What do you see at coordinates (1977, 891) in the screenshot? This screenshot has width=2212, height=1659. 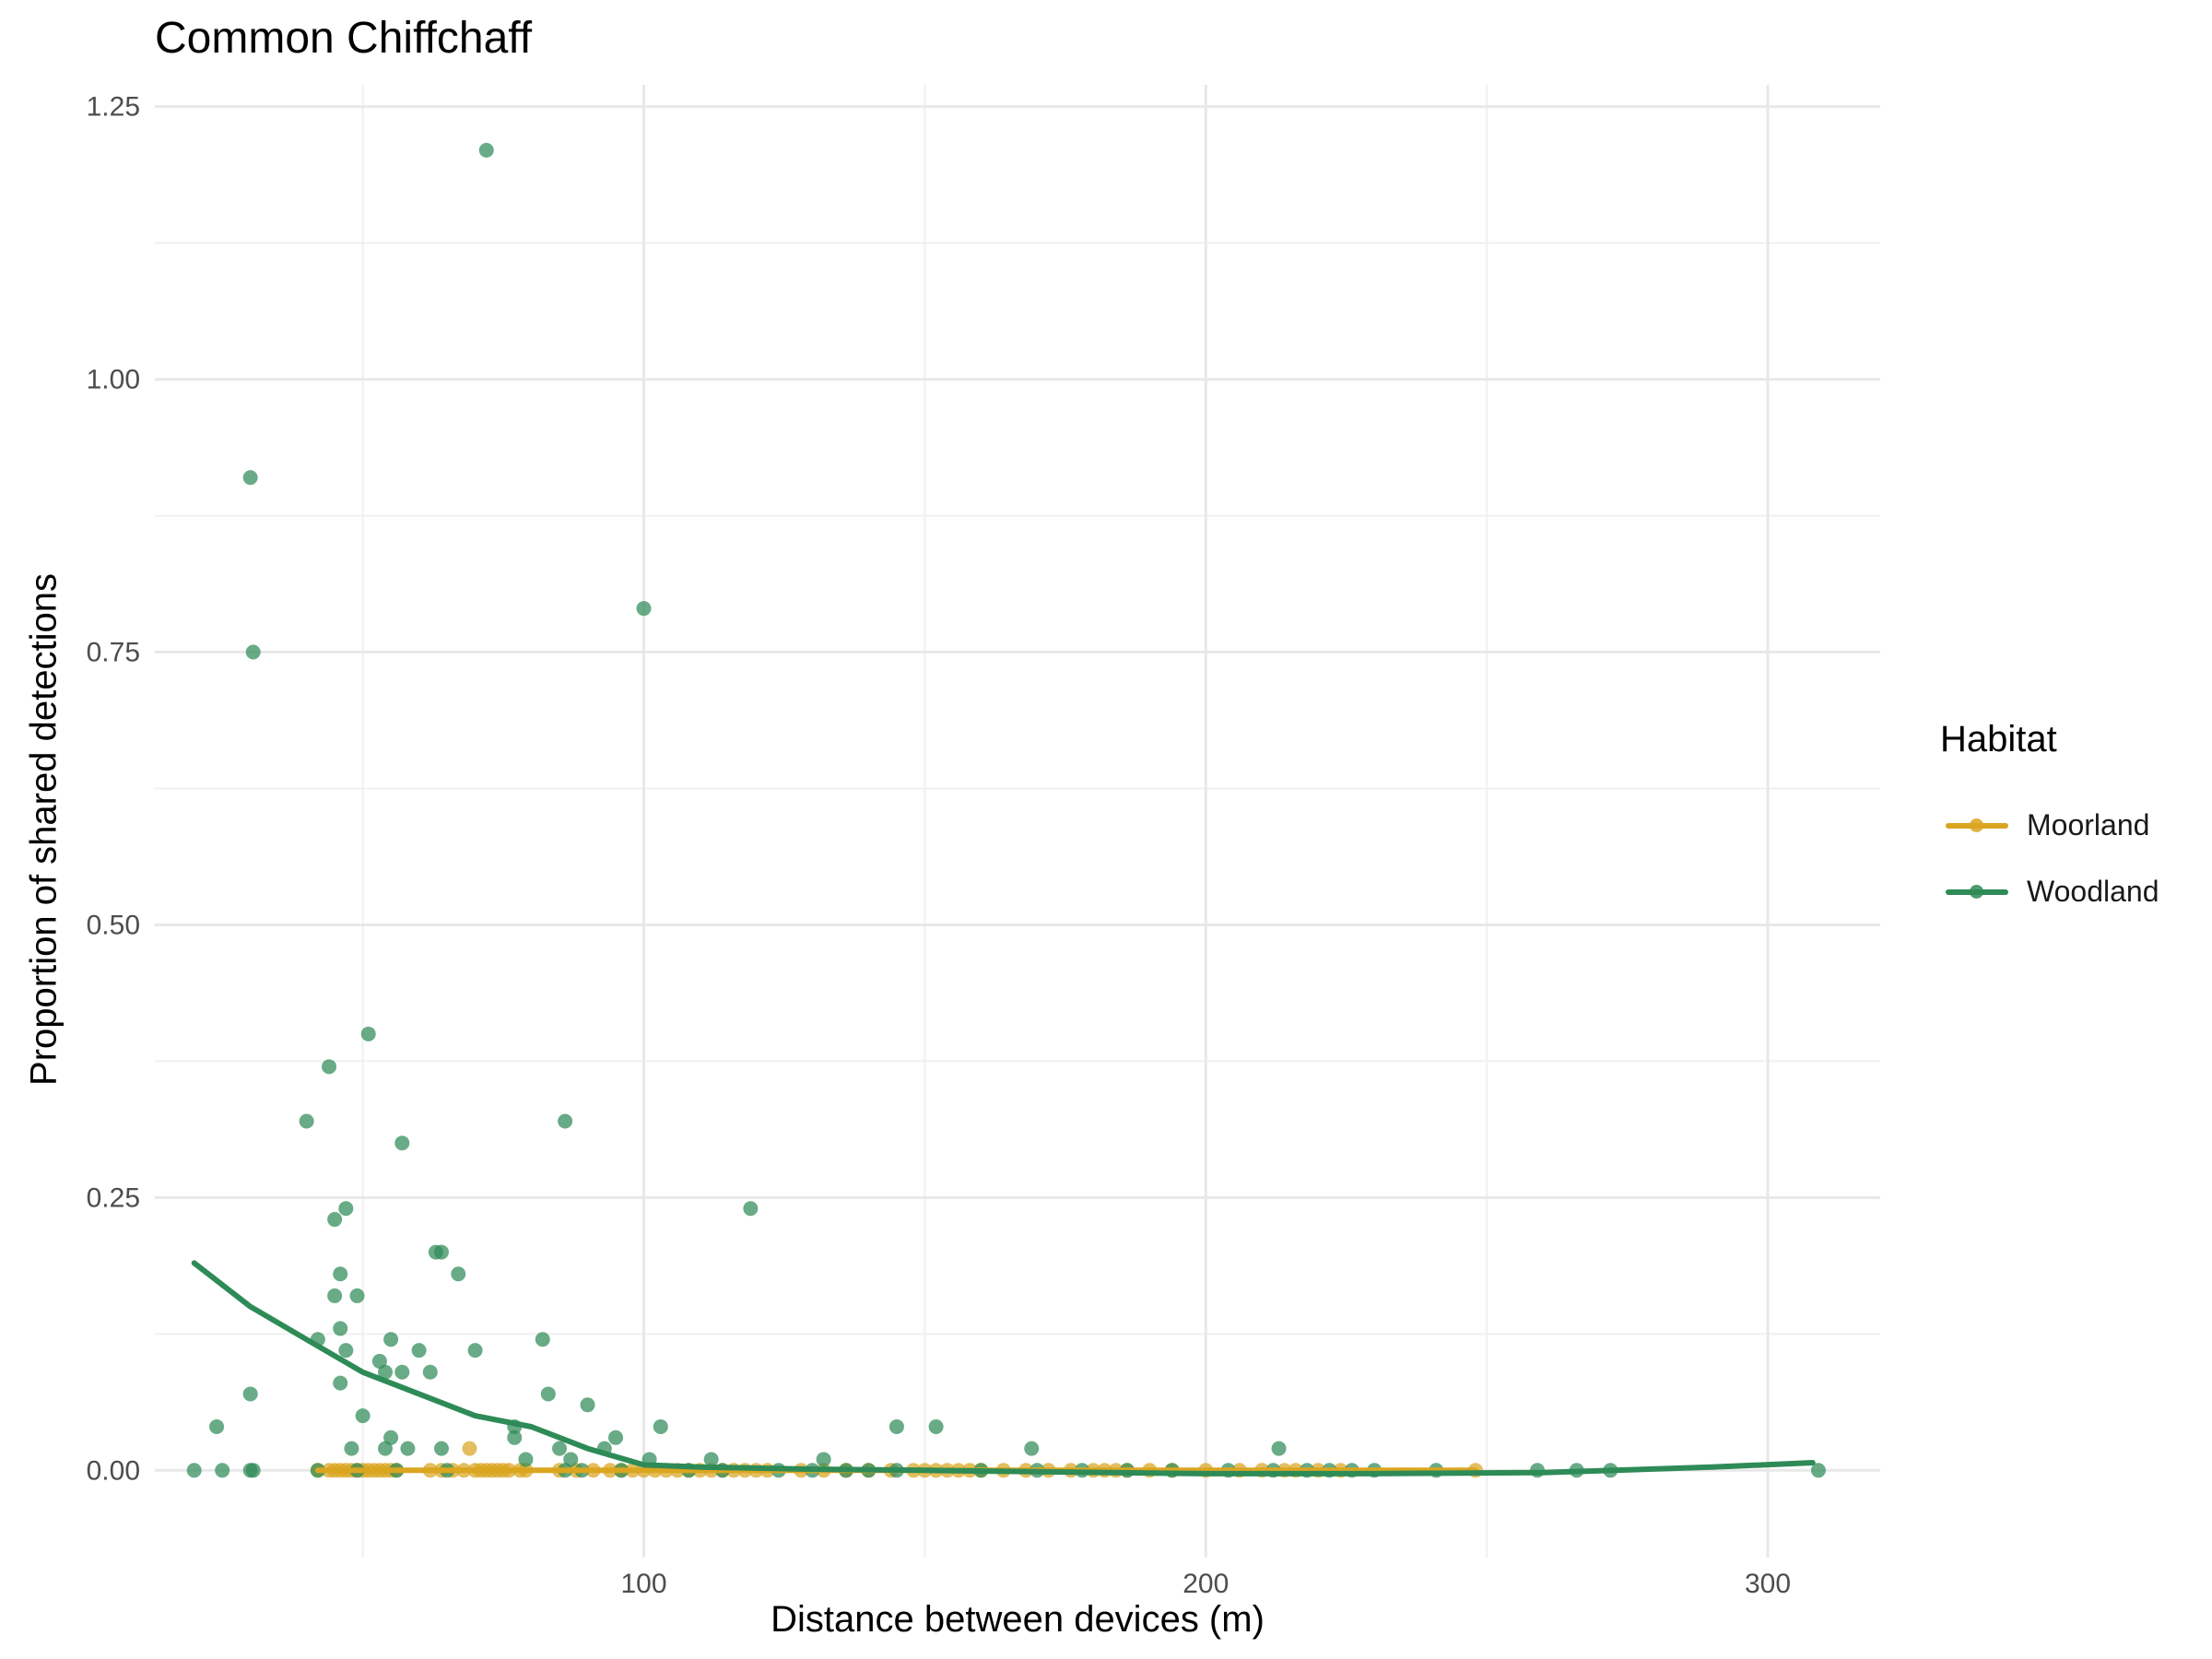 I see `legend-key-woodland` at bounding box center [1977, 891].